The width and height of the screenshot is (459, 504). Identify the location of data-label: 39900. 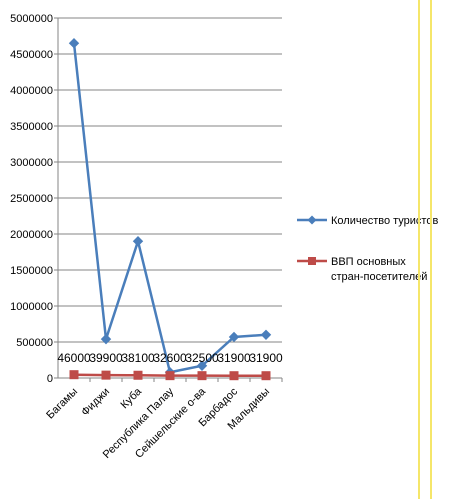
(106, 358).